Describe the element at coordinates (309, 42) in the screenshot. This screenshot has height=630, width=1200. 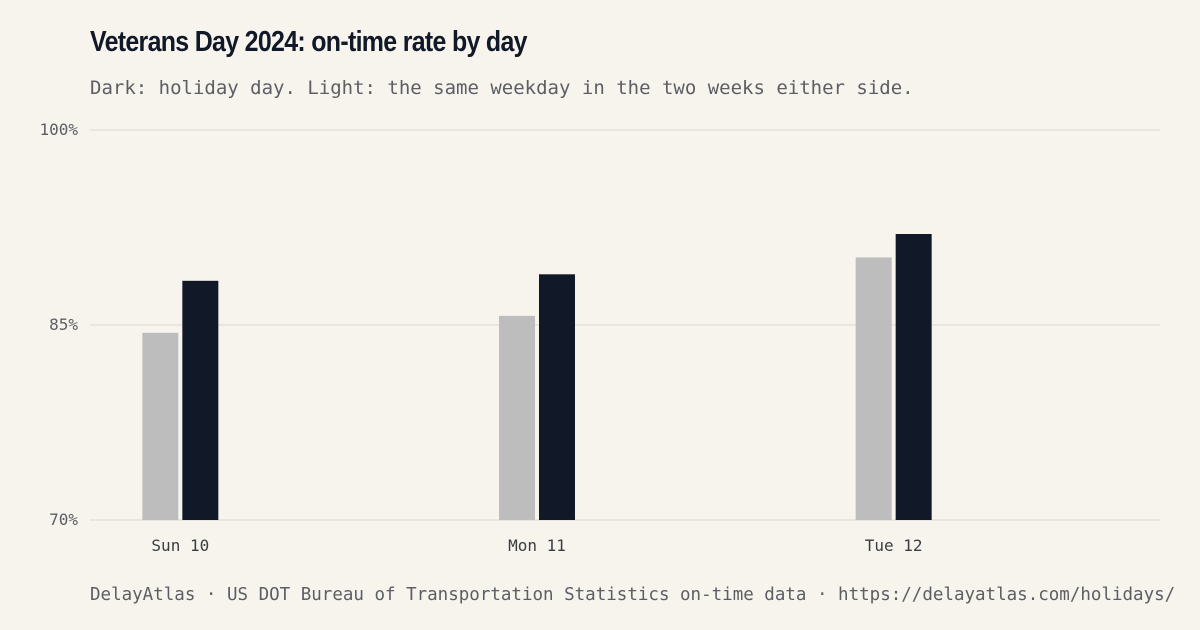
I see `chart-title: Veterans Day 2024: on-time rate by day` at that location.